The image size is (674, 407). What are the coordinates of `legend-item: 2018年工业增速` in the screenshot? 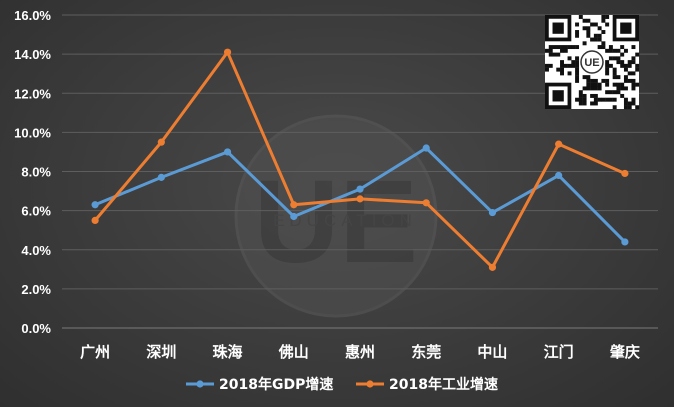 It's located at (427, 384).